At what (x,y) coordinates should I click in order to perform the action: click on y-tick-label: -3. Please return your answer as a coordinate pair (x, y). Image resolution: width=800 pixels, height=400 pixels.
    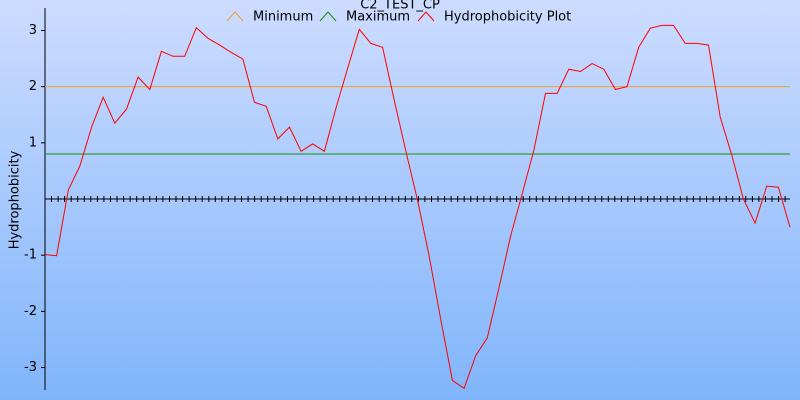
    Looking at the image, I should click on (30, 367).